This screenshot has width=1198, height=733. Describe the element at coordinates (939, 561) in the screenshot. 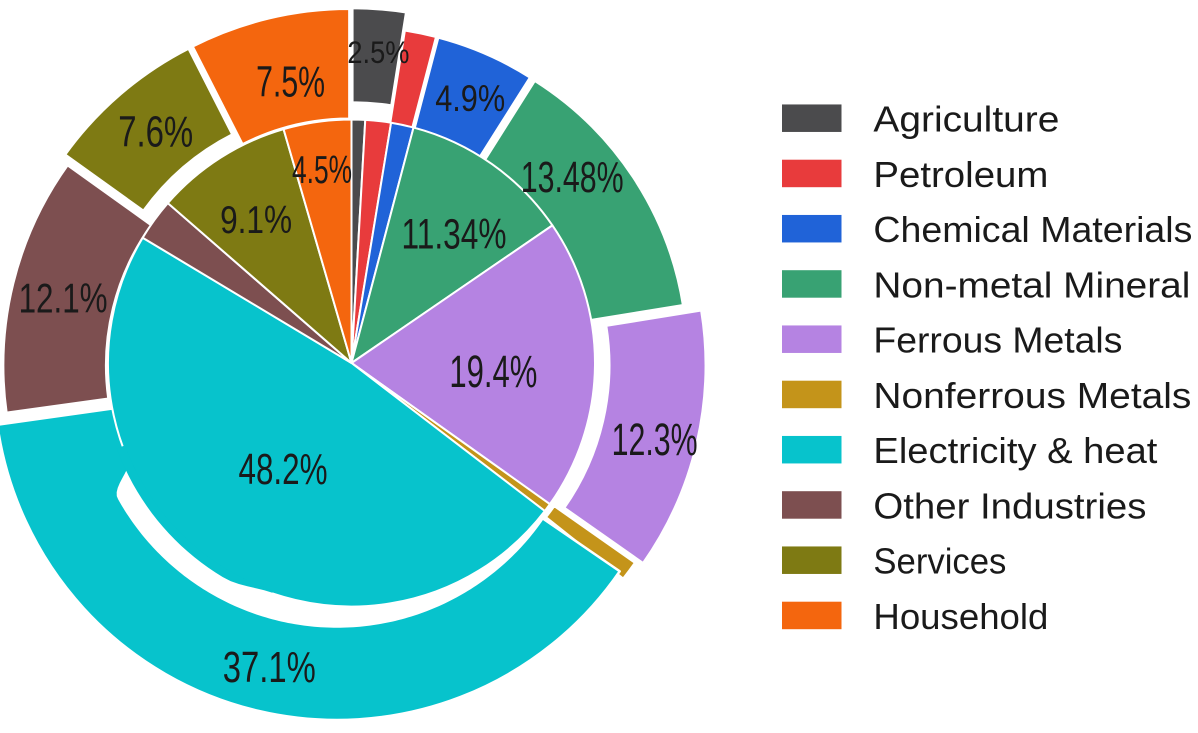

I see `svg-text: Services` at that location.